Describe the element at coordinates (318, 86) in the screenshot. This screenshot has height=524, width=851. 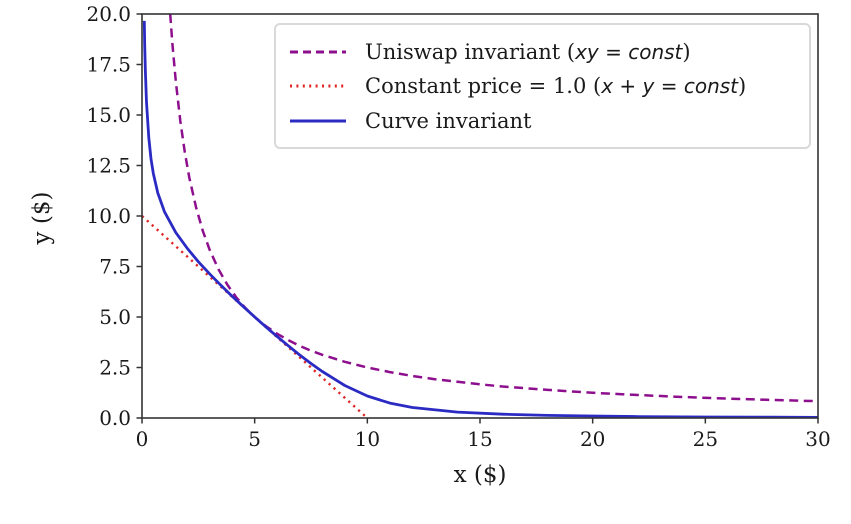
I see `dotted-line-sample-icon` at that location.